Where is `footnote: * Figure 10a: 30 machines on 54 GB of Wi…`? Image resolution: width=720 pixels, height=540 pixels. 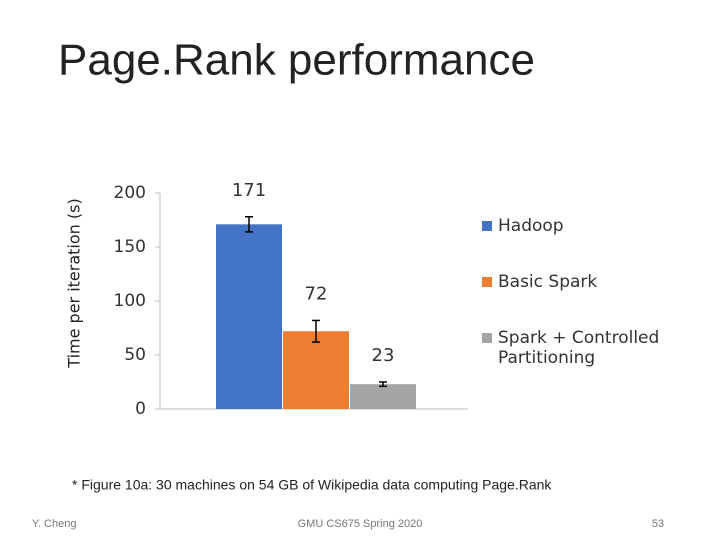
footnote: * Figure 10a: 30 machines on 54 GB of Wi… is located at coordinates (312, 485).